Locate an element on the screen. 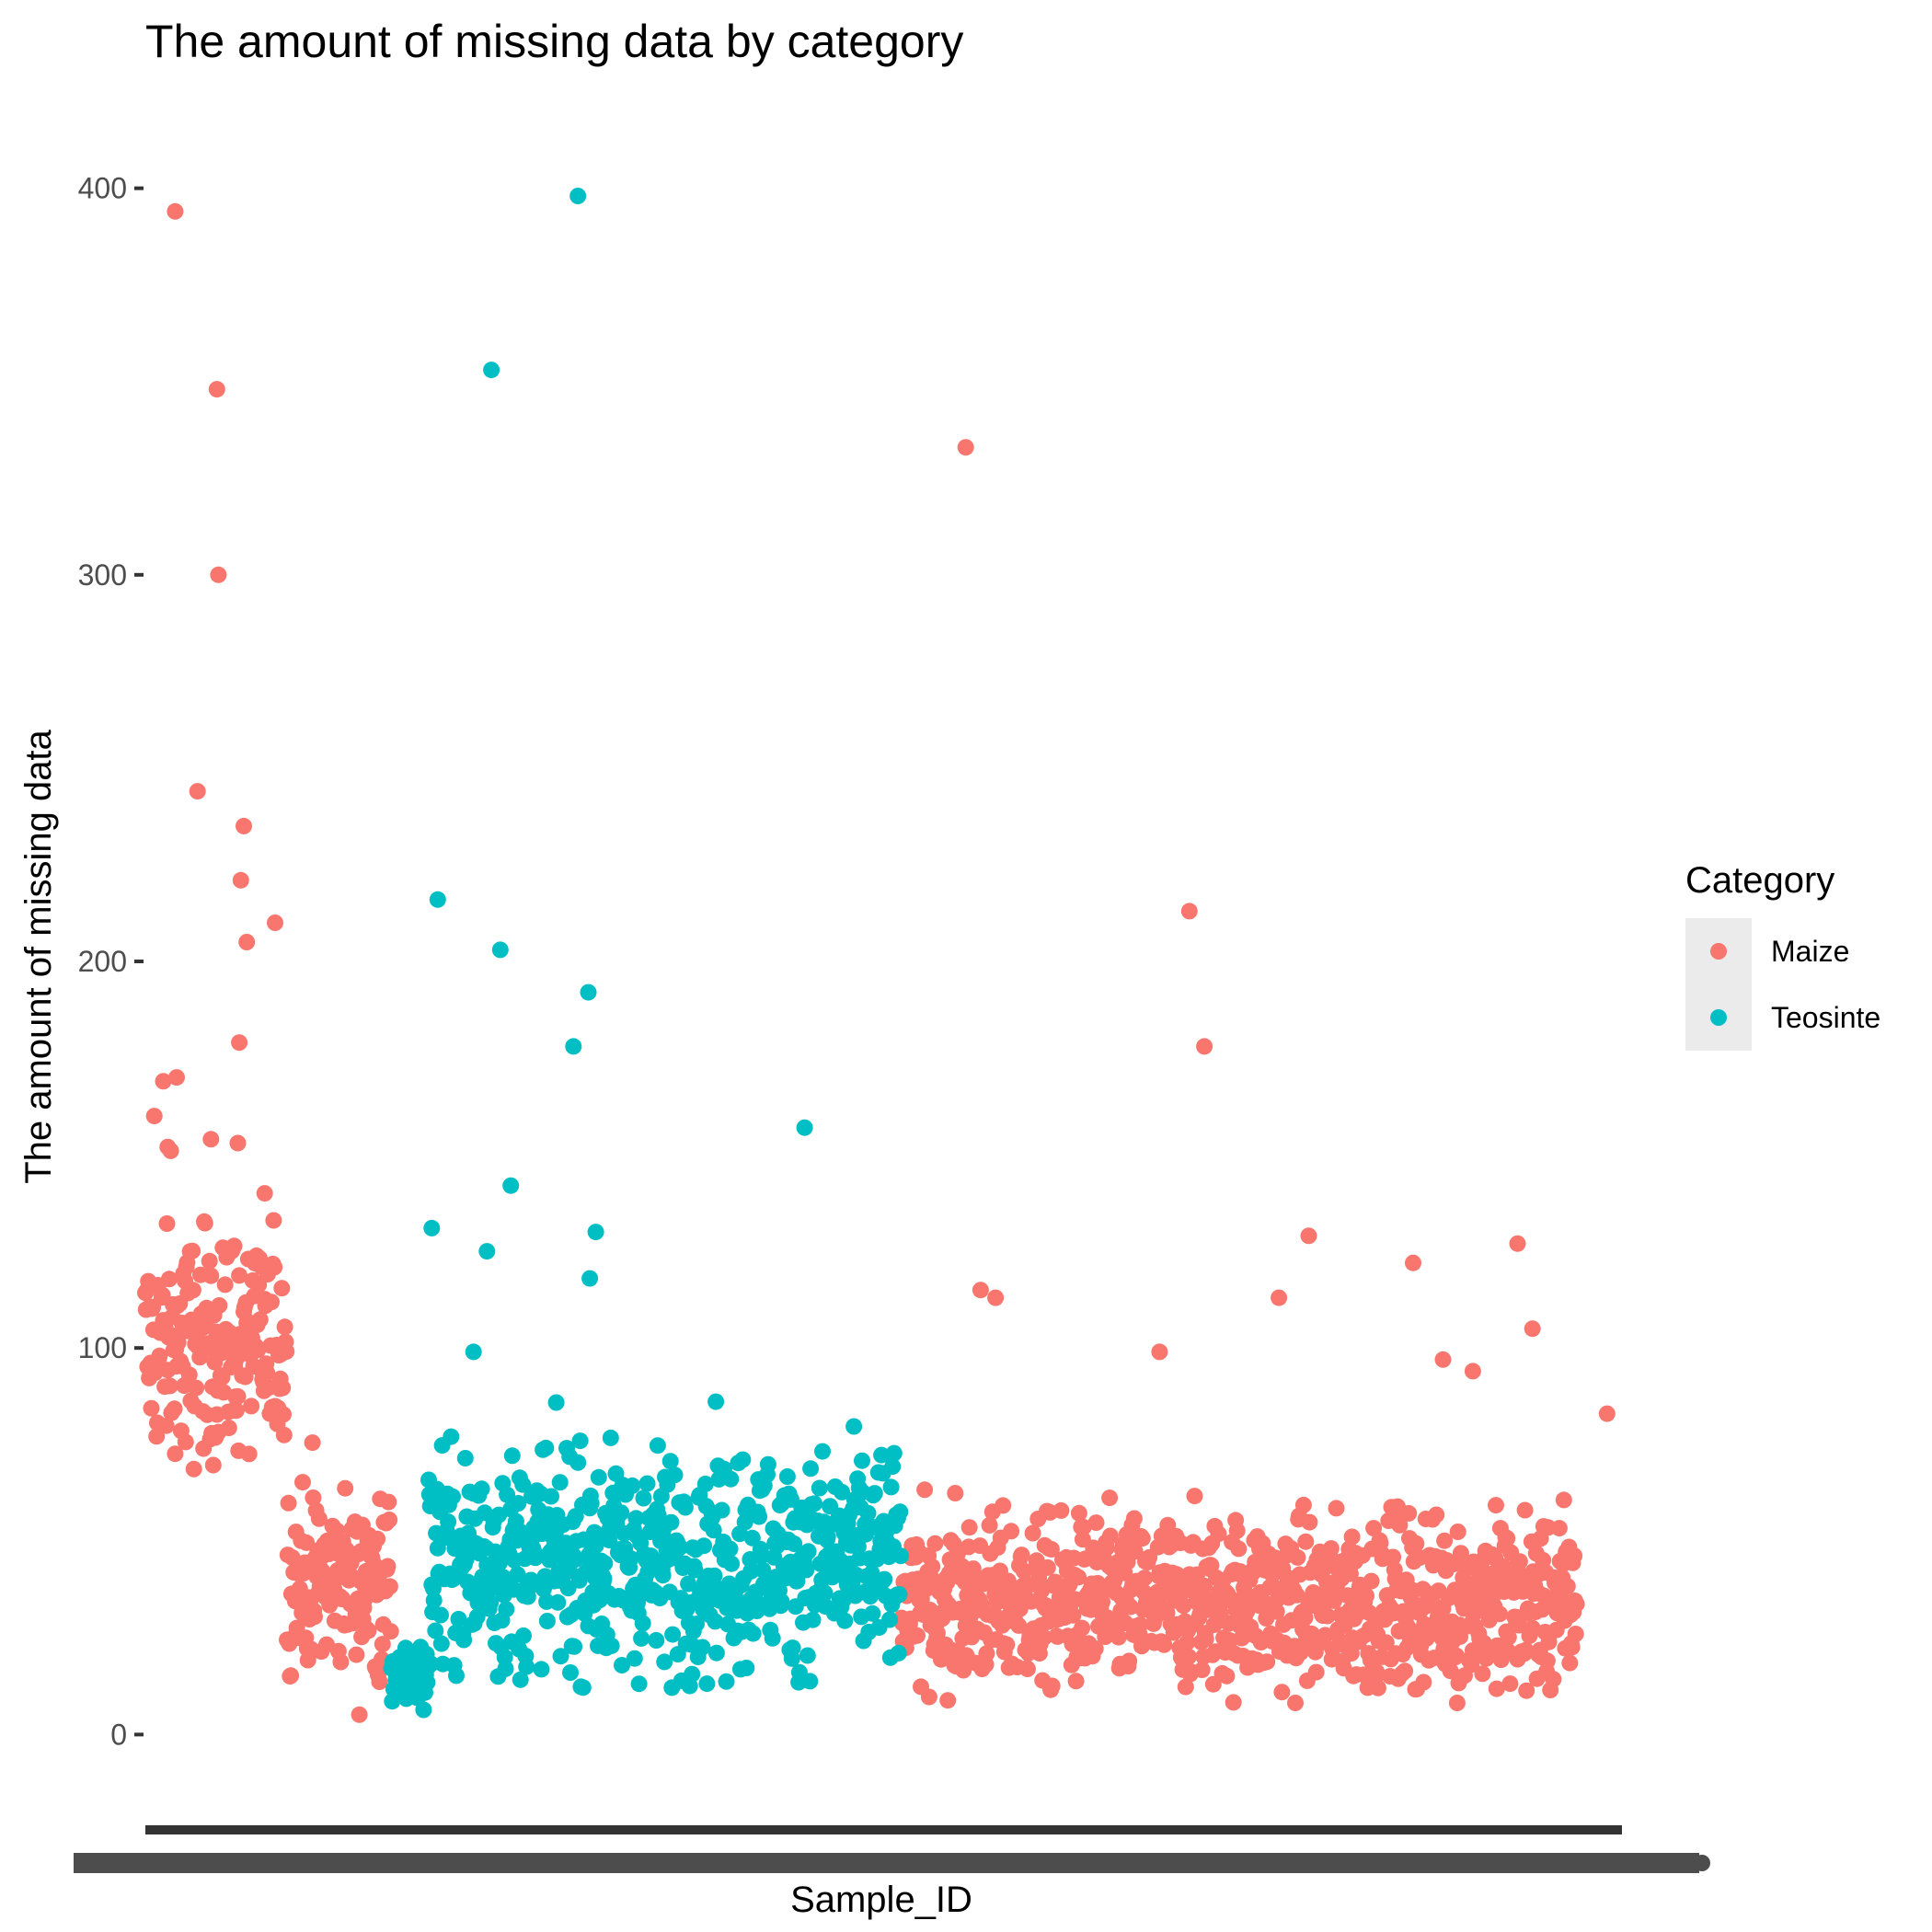 This screenshot has width=1932, height=1932. y-tick-label: 400 is located at coordinates (102, 188).